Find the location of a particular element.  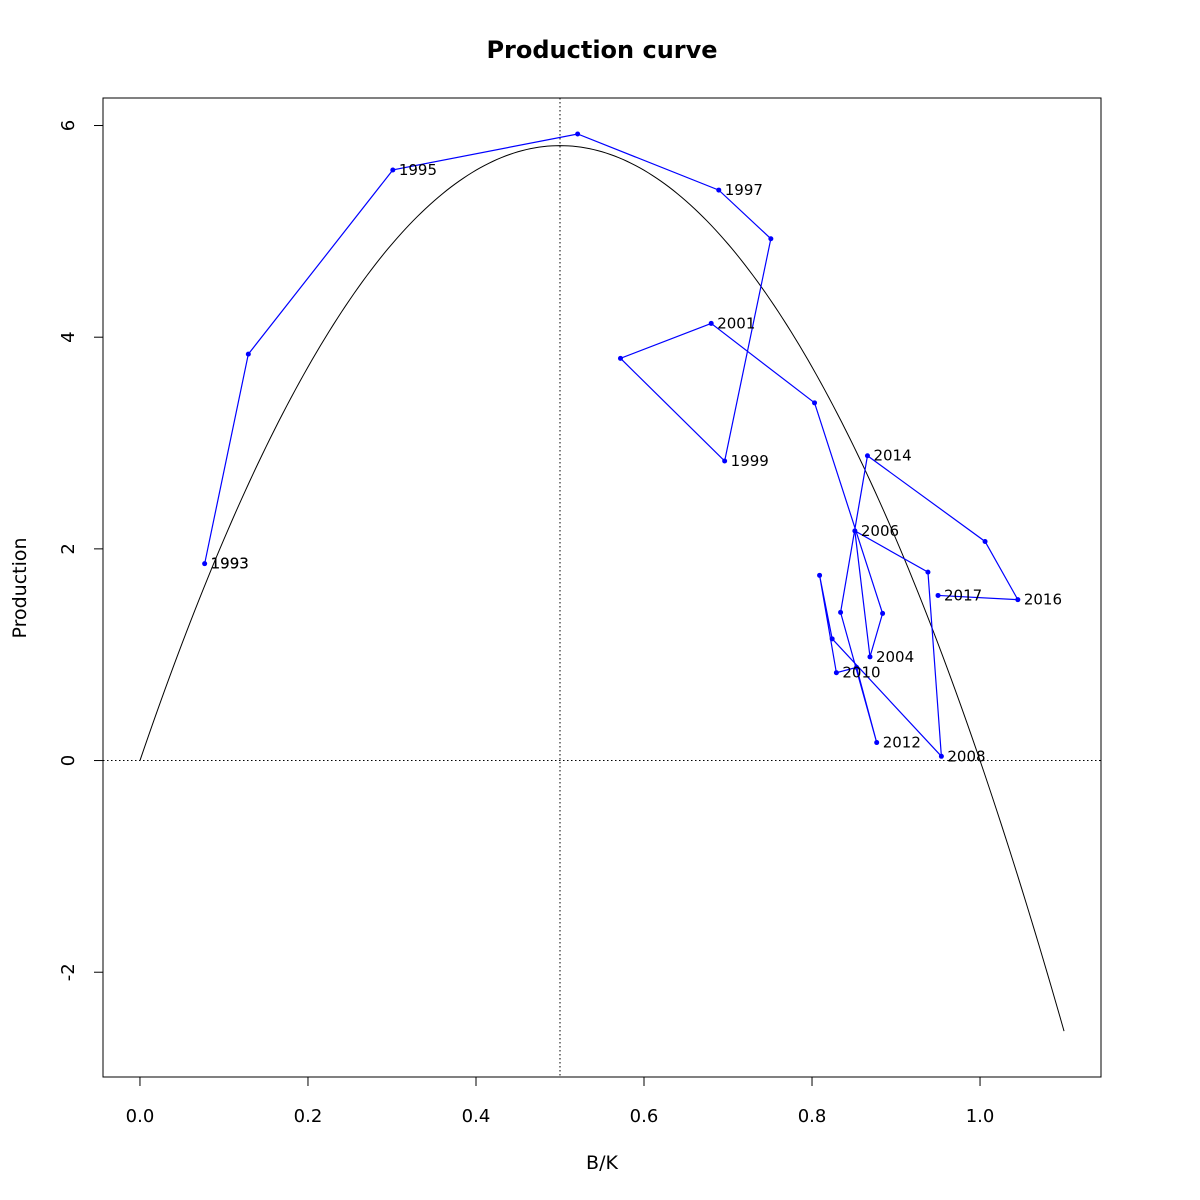

data-point-1995 is located at coordinates (393, 170).